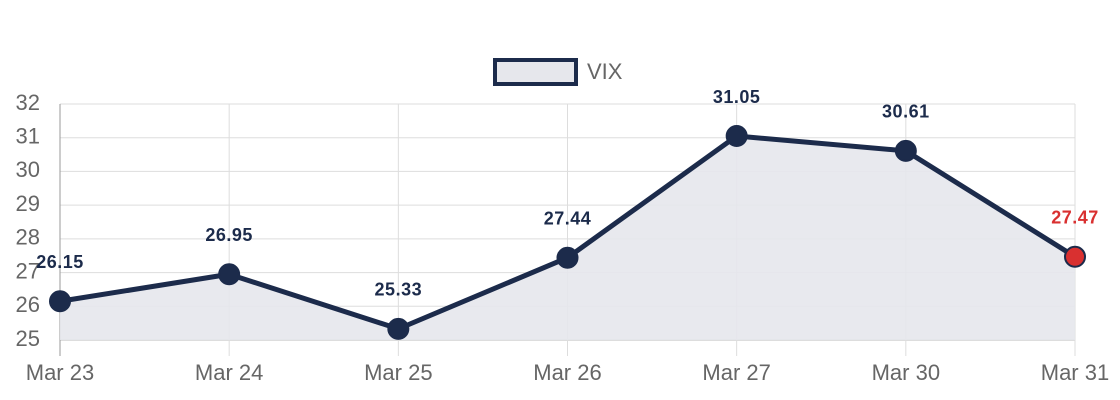  What do you see at coordinates (229, 372) in the screenshot?
I see `x-tick-label: Mar 24` at bounding box center [229, 372].